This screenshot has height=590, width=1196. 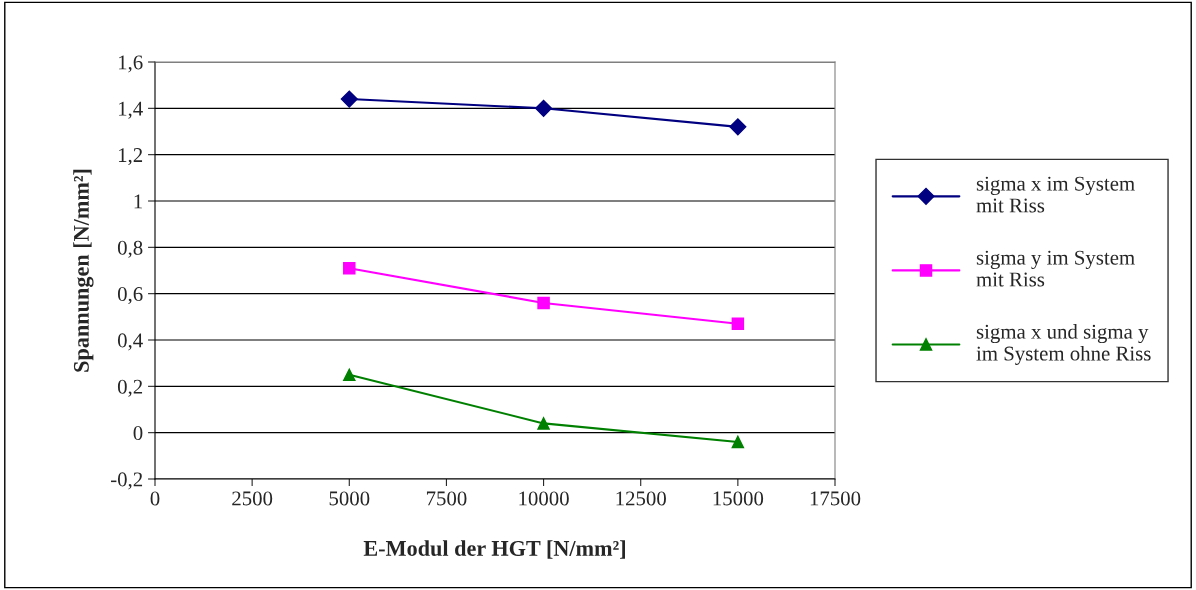 What do you see at coordinates (1055, 194) in the screenshot?
I see `legend-label: sigma x im System mit Riss` at bounding box center [1055, 194].